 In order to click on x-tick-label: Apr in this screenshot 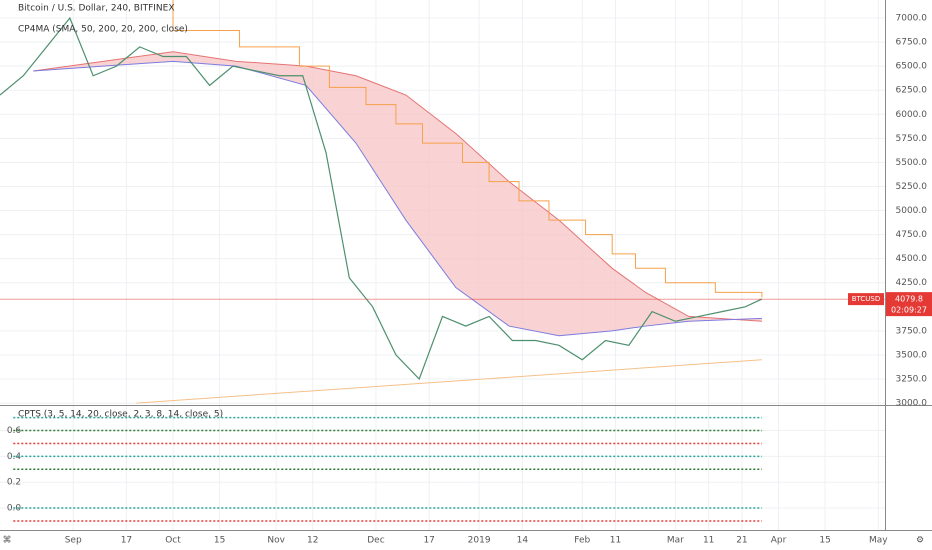, I will do `click(779, 541)`.